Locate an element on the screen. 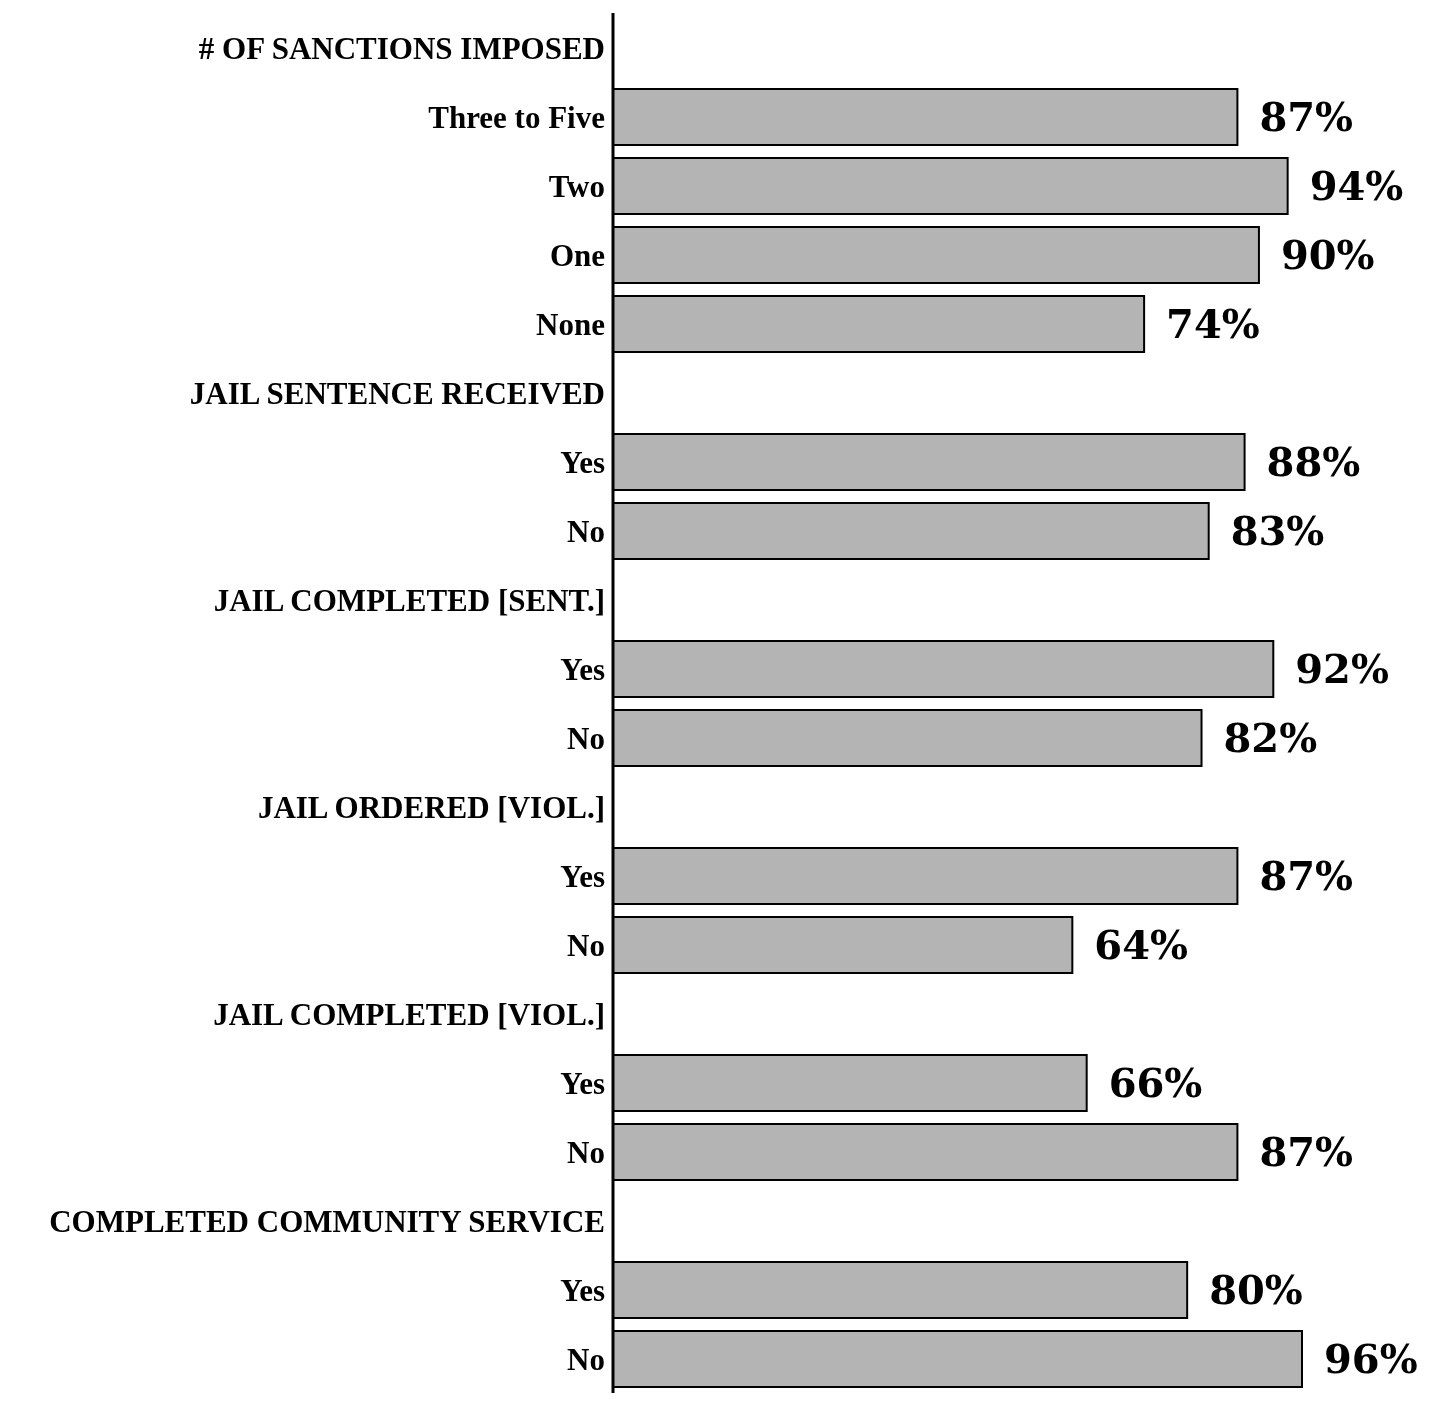 This screenshot has width=1440, height=1402. y-tick-label: COMPLETED COMMUNITY SERVICE is located at coordinates (327, 1221).